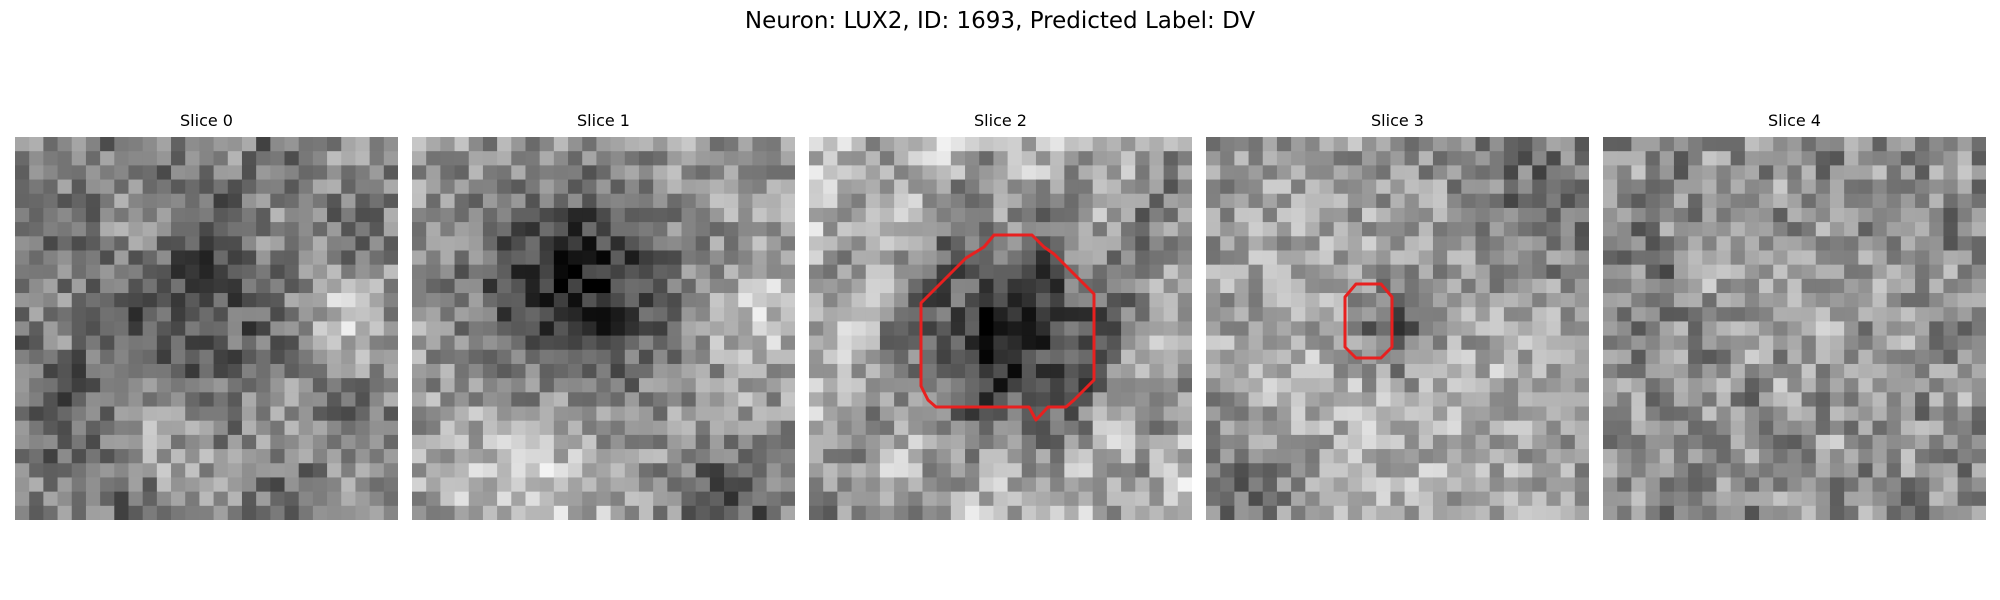  I want to click on slice-panel-3: Slice 3, so click(1397, 315).